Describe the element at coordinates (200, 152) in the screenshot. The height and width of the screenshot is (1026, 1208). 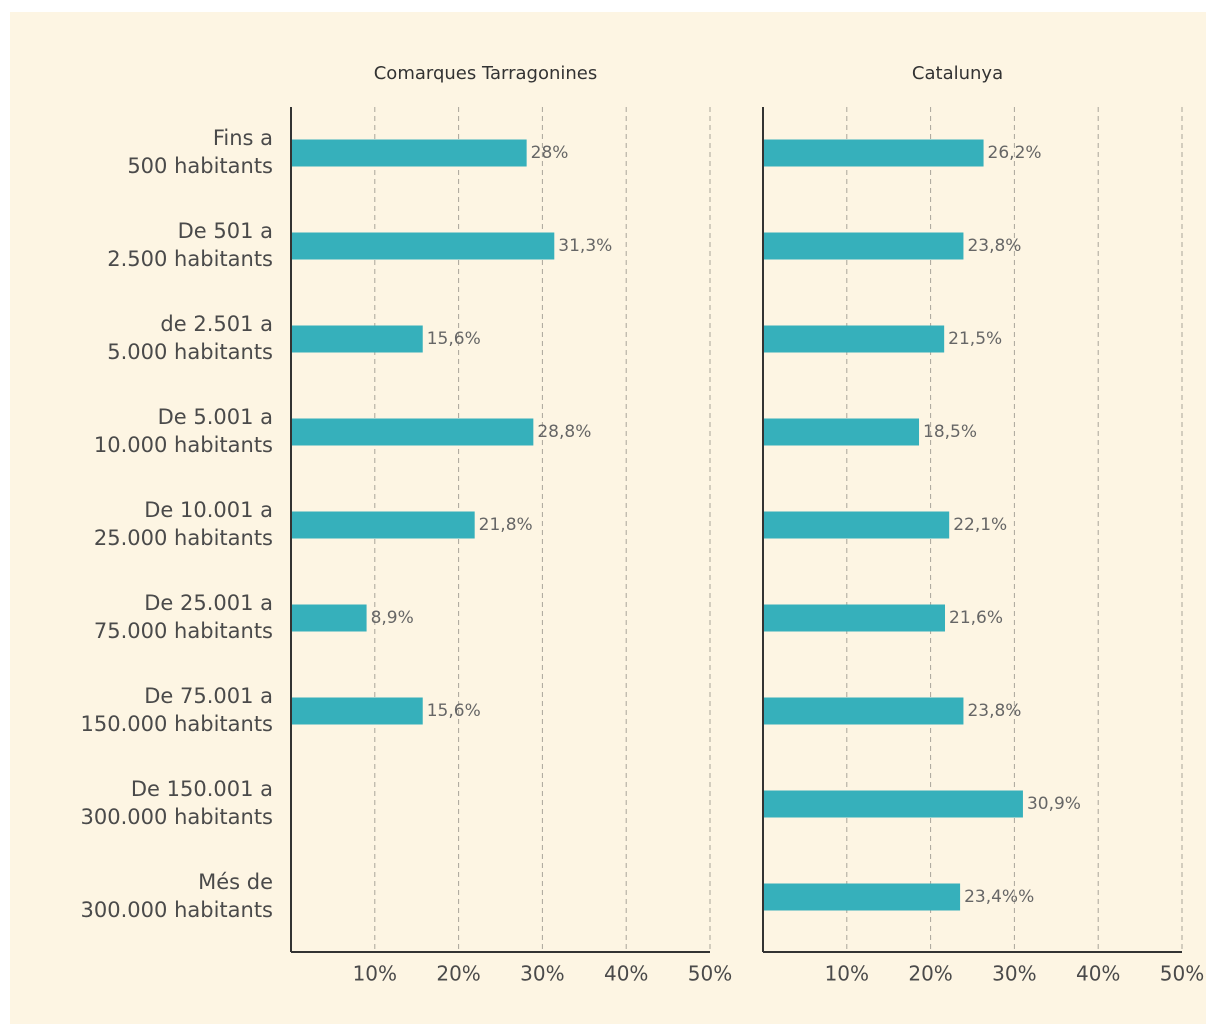
I see `category-label: Fins a 500 habitants` at that location.